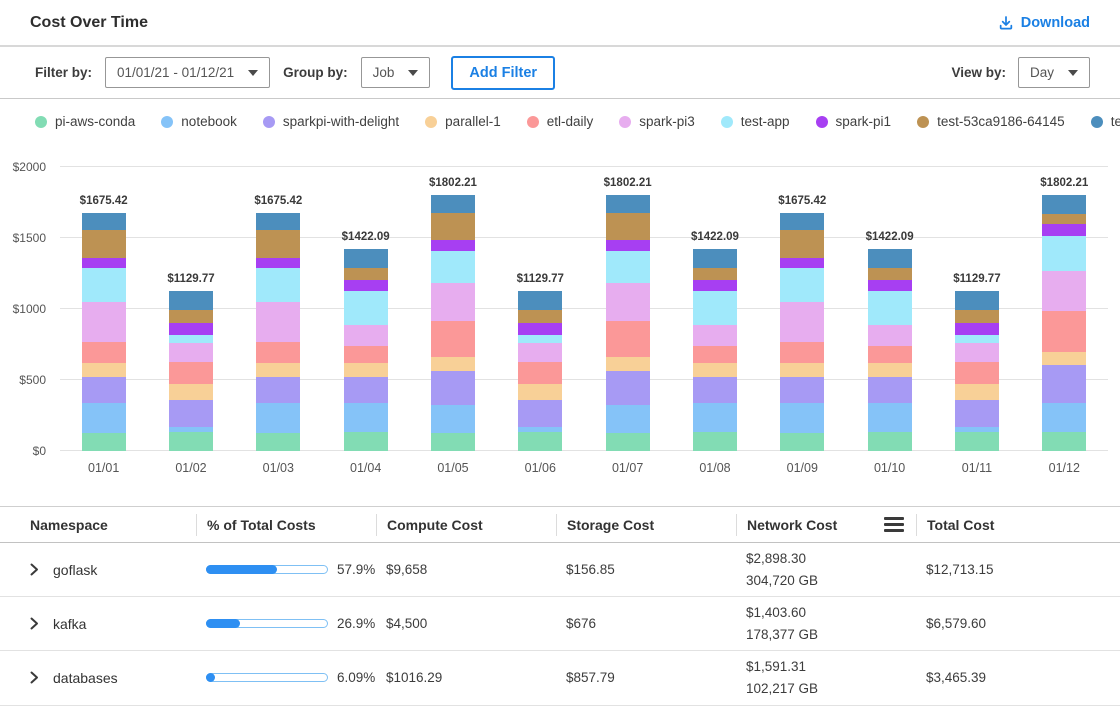  I want to click on legend-item-test-53ca9186-64145: test-53ca9186-64145, so click(991, 121).